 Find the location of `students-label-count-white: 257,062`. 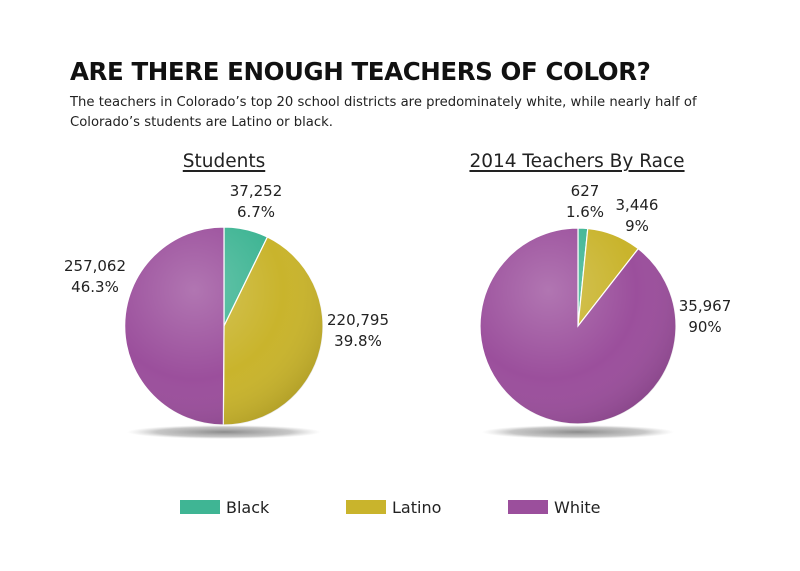

students-label-count-white: 257,062 is located at coordinates (95, 266).